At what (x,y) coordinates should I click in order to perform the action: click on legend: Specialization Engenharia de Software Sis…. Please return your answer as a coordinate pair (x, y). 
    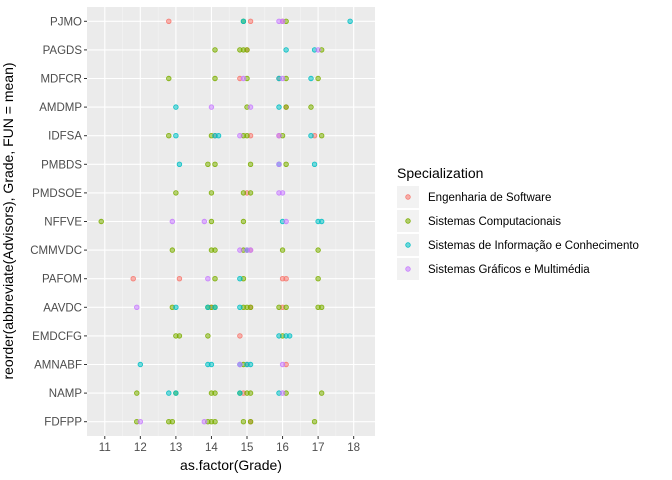
    Looking at the image, I should click on (518, 222).